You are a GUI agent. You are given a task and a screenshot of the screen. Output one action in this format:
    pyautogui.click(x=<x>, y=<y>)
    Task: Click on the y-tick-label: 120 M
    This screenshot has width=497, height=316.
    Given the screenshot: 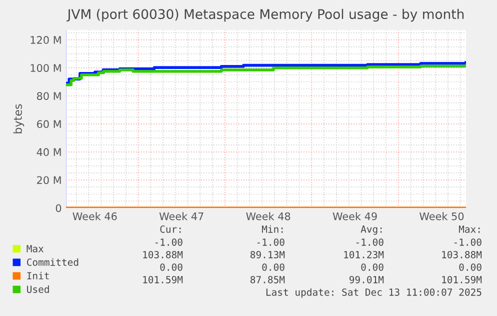 What is the action you would take?
    pyautogui.click(x=45, y=40)
    